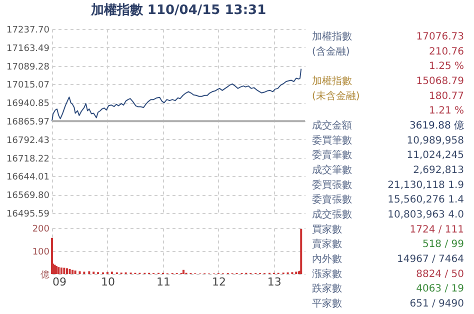 The width and height of the screenshot is (474, 314). Describe the element at coordinates (332, 140) in the screenshot. I see `category-label: 委買筆數` at that location.